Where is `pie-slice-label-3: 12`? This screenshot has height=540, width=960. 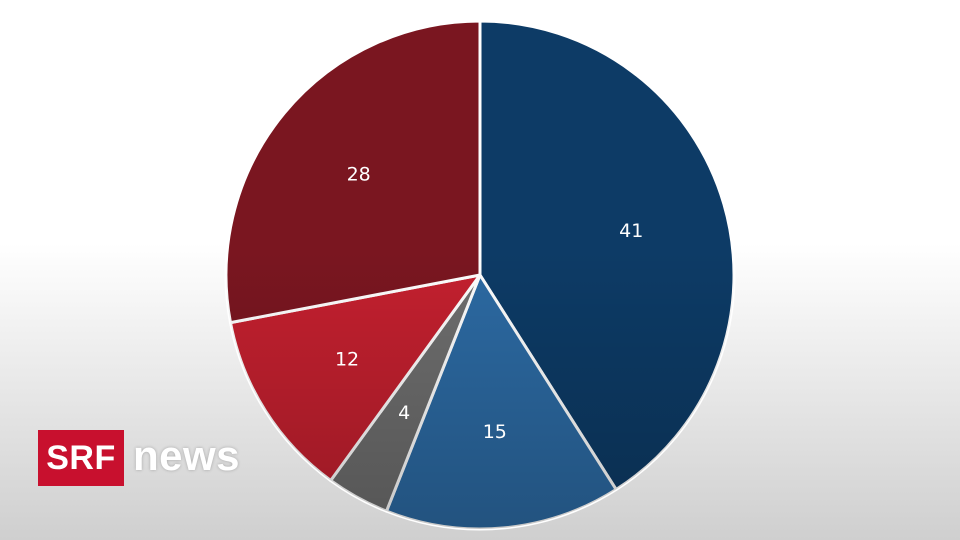 pie-slice-label-3: 12 is located at coordinates (347, 359).